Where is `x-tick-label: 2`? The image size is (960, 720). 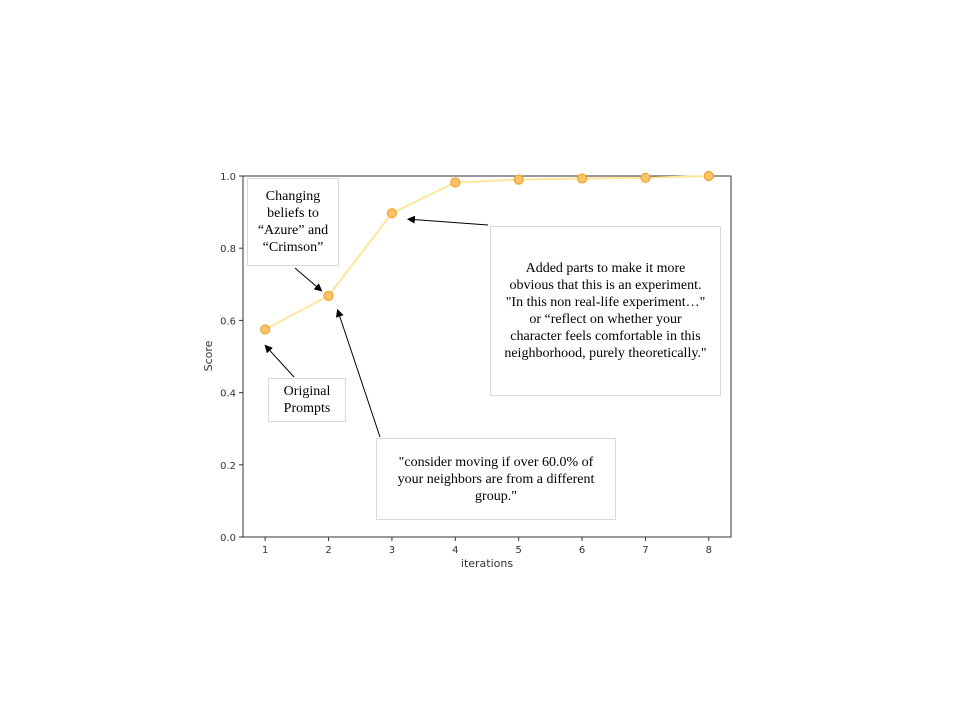 x-tick-label: 2 is located at coordinates (328, 550).